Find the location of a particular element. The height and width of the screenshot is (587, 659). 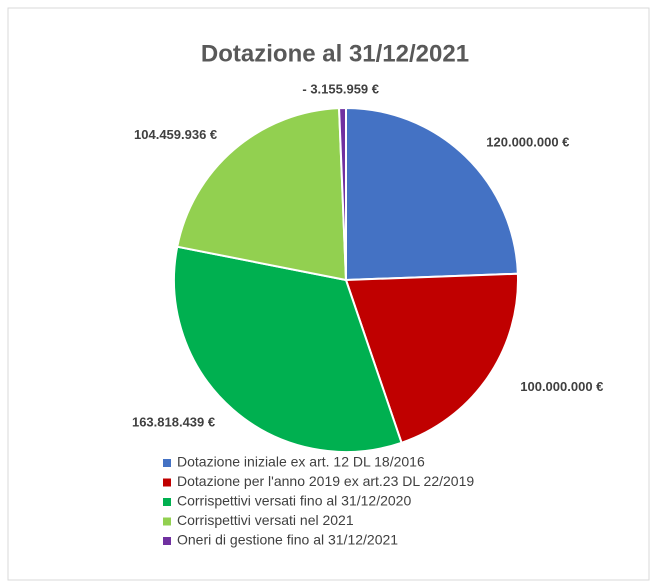

data-label: 163.818.439 € is located at coordinates (173, 421).